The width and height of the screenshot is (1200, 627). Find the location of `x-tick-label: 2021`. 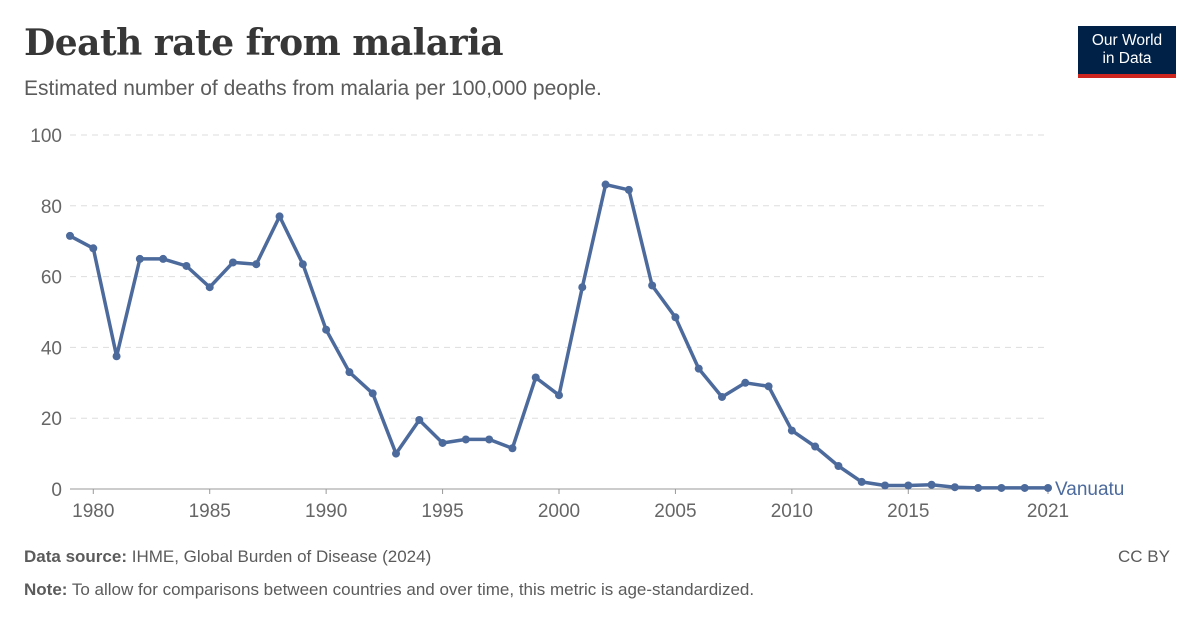

x-tick-label: 2021 is located at coordinates (1048, 511).